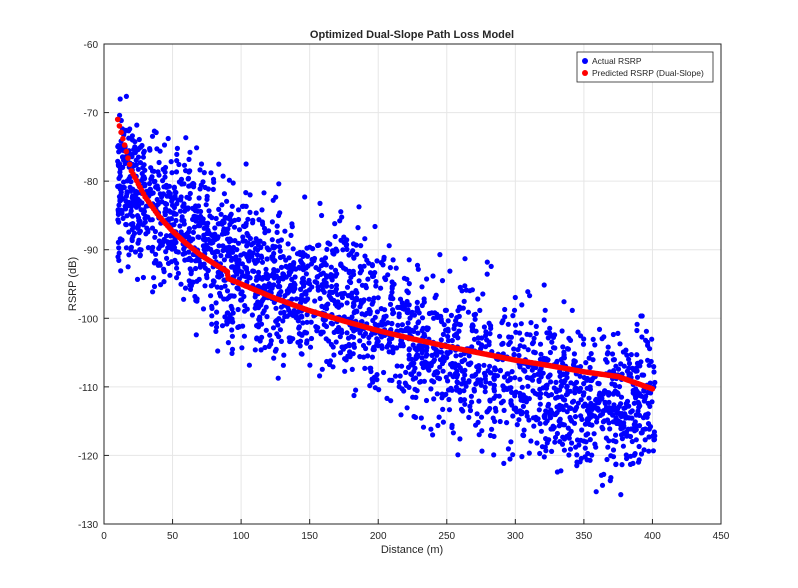 This screenshot has height=588, width=798. Describe the element at coordinates (88, 525) in the screenshot. I see `y-tick-label: -130` at that location.